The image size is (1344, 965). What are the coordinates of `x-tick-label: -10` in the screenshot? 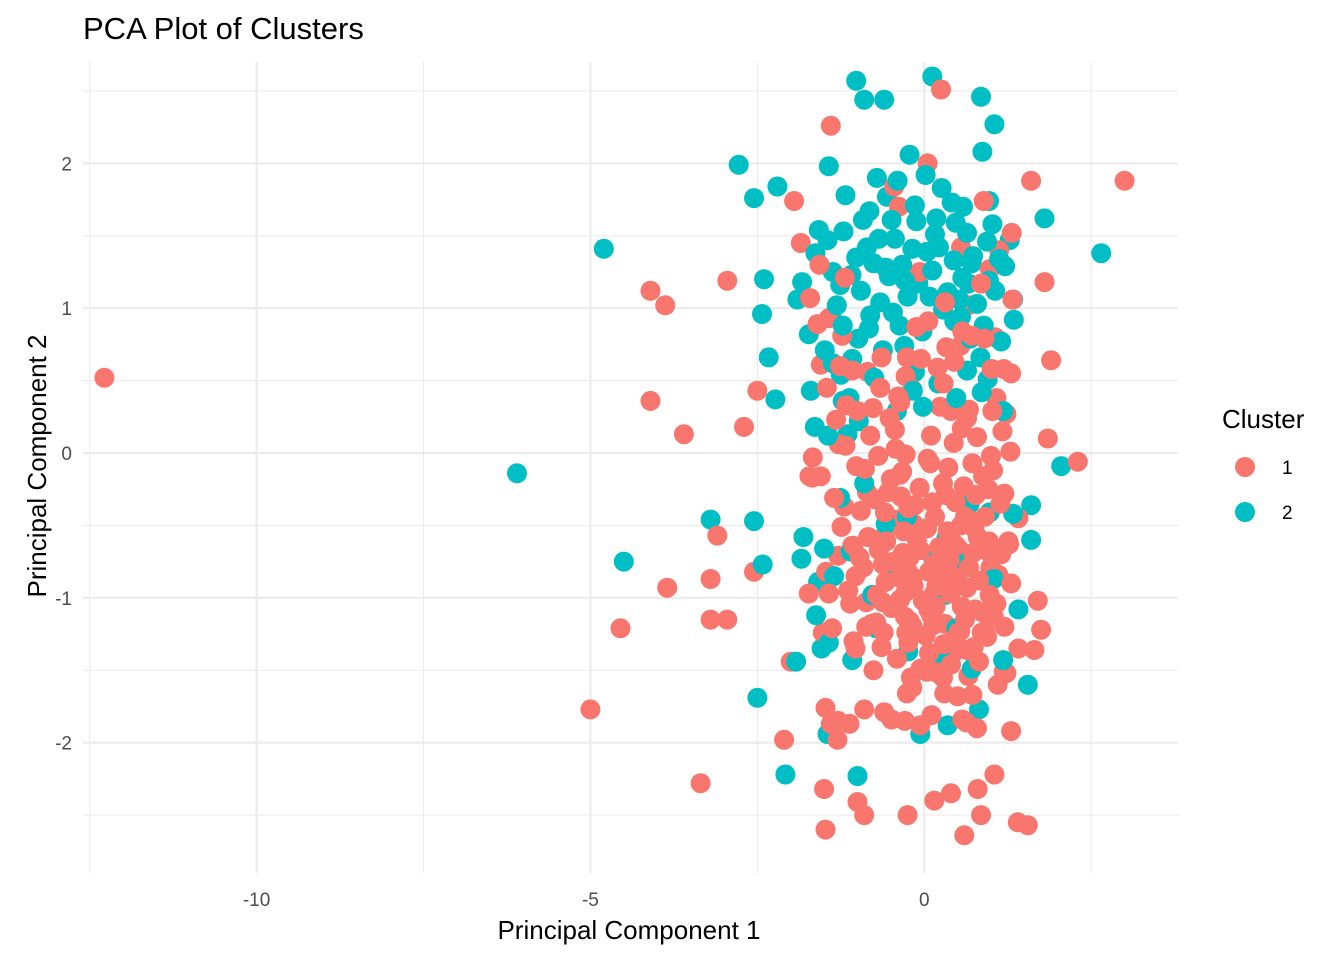 It's located at (256, 900).